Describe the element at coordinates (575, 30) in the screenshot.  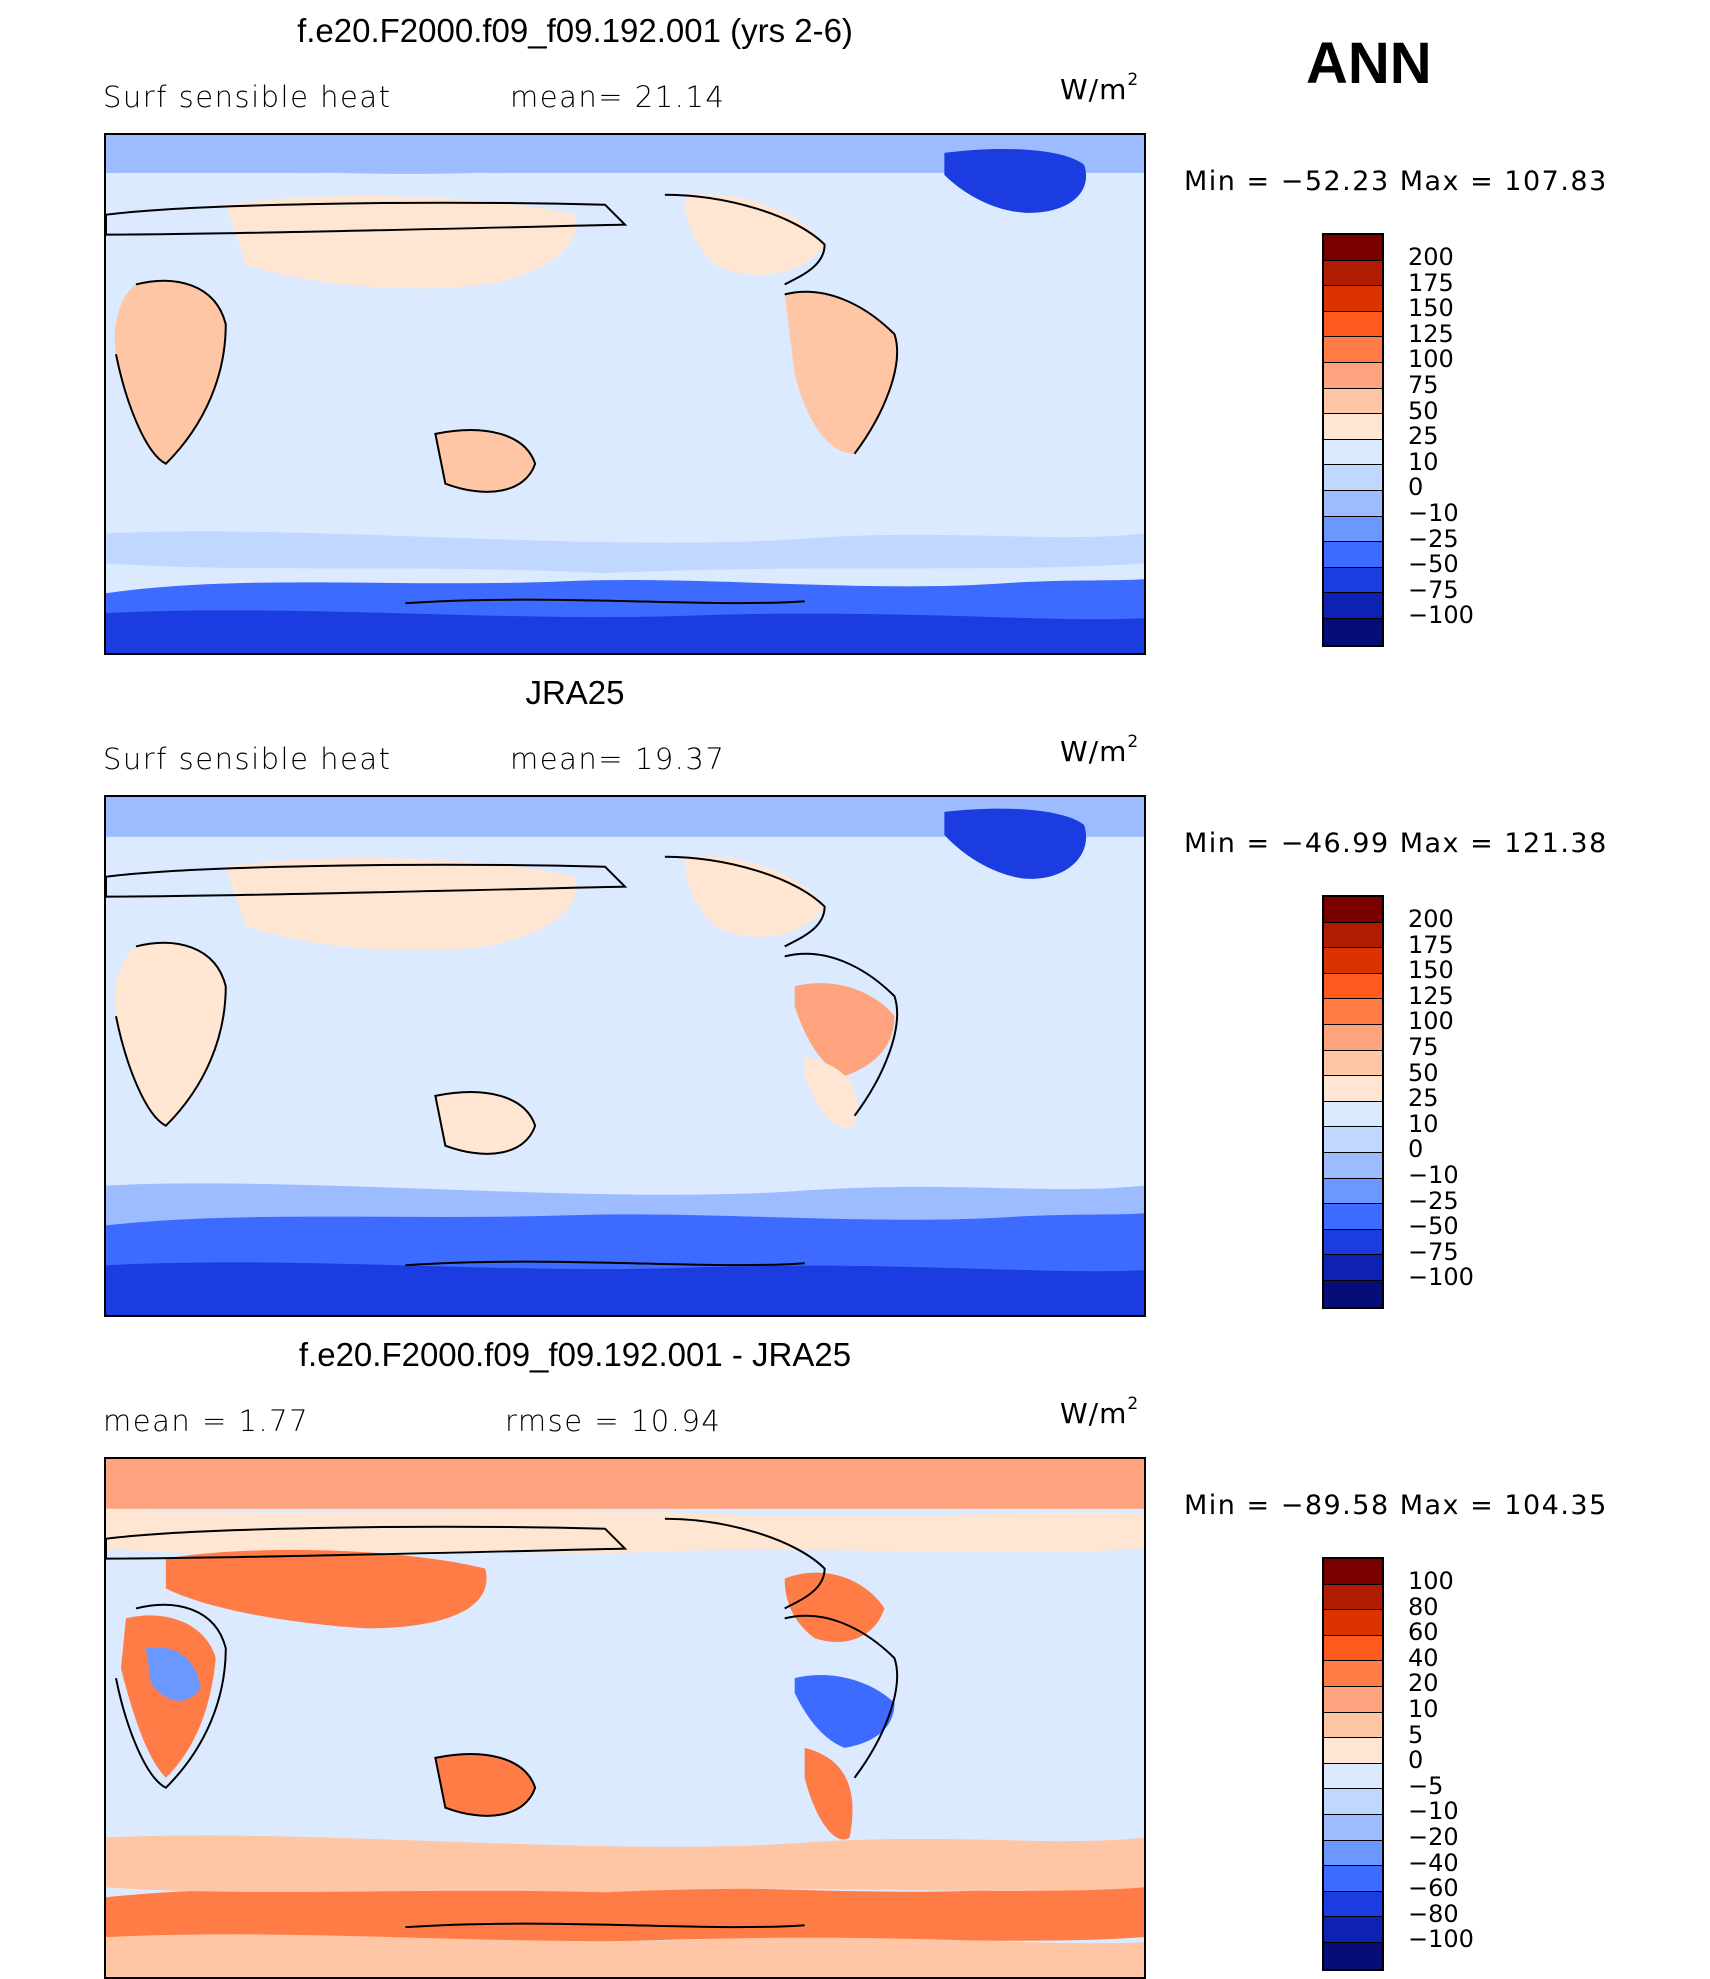
I see `panel-1-title: f.e20.F2000.f09_f09.192.001 (yrs 2-6)` at that location.